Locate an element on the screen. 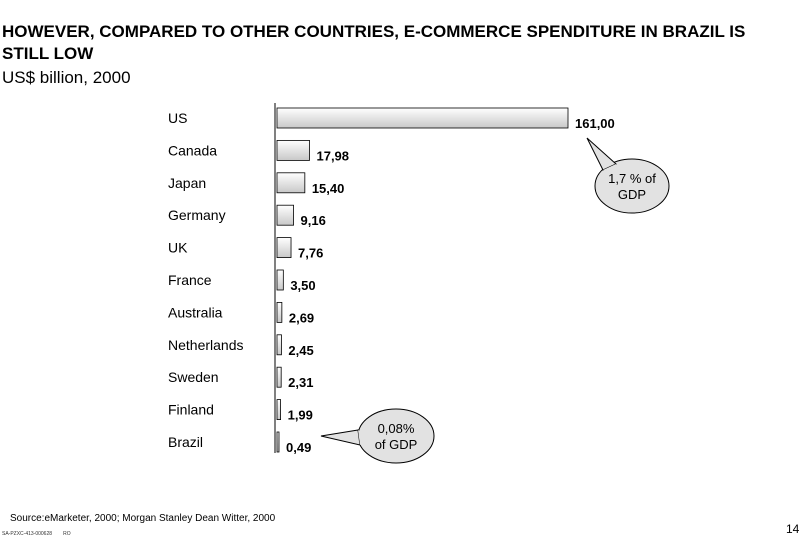  bar-finland is located at coordinates (278, 410).